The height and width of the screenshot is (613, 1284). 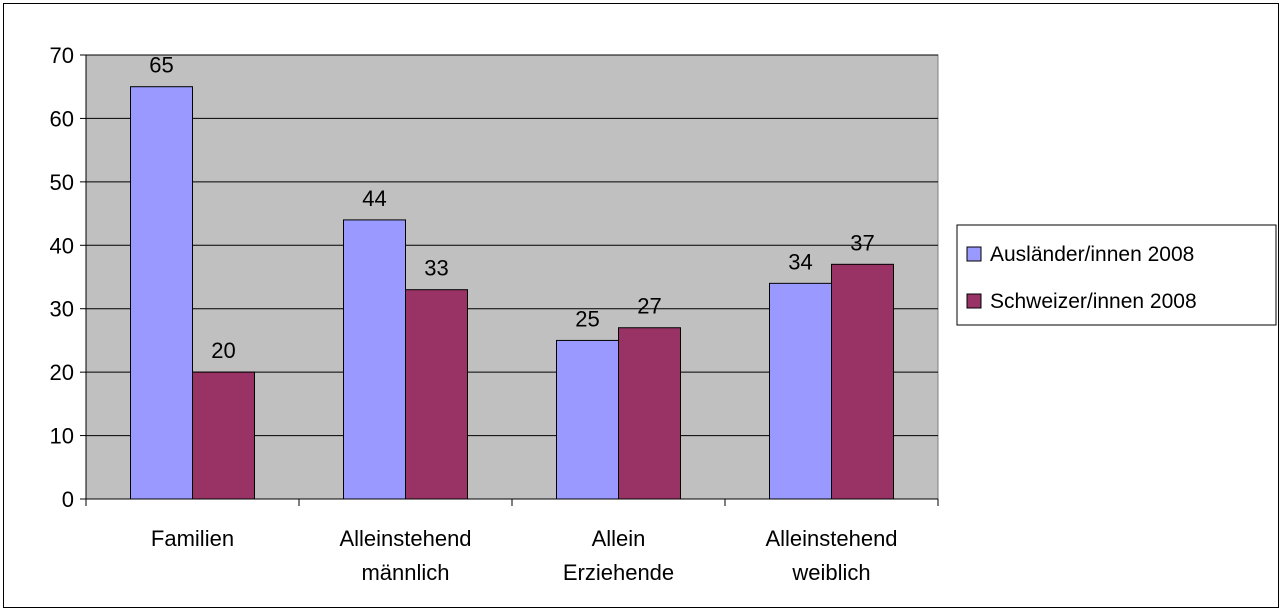 I want to click on data-label: 25, so click(x=587, y=318).